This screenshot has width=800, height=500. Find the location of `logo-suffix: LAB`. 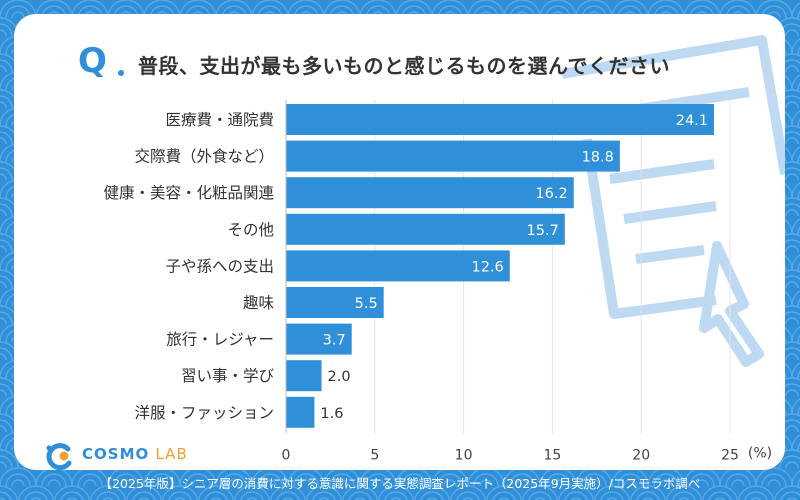

logo-suffix: LAB is located at coordinates (171, 454).